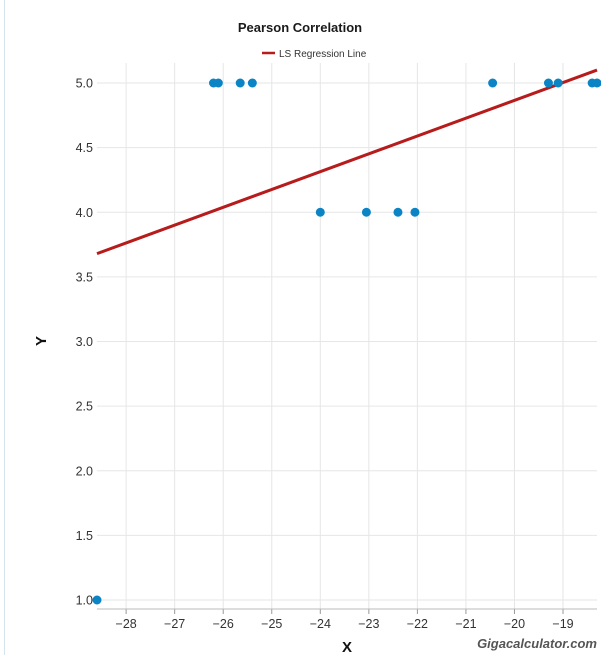  I want to click on y-tick-label: 4.5, so click(84, 148).